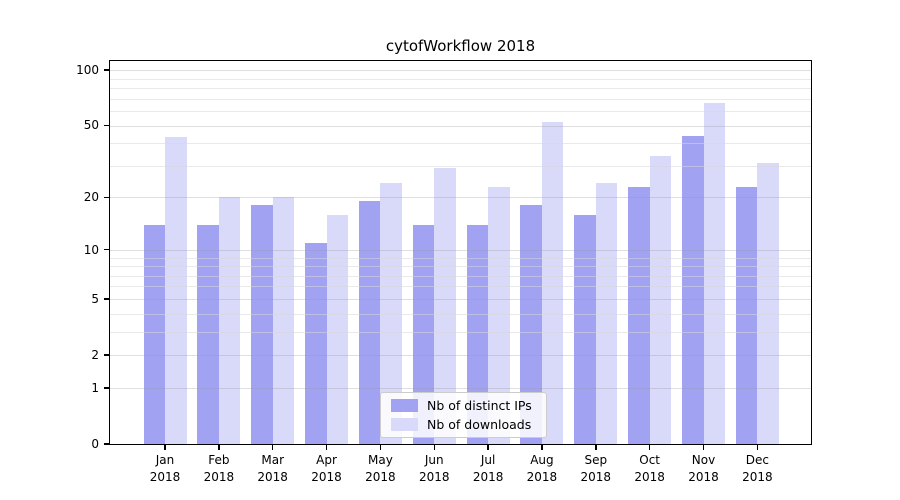  Describe the element at coordinates (434, 468) in the screenshot. I see `x-tick-label: Jun 2018` at that location.